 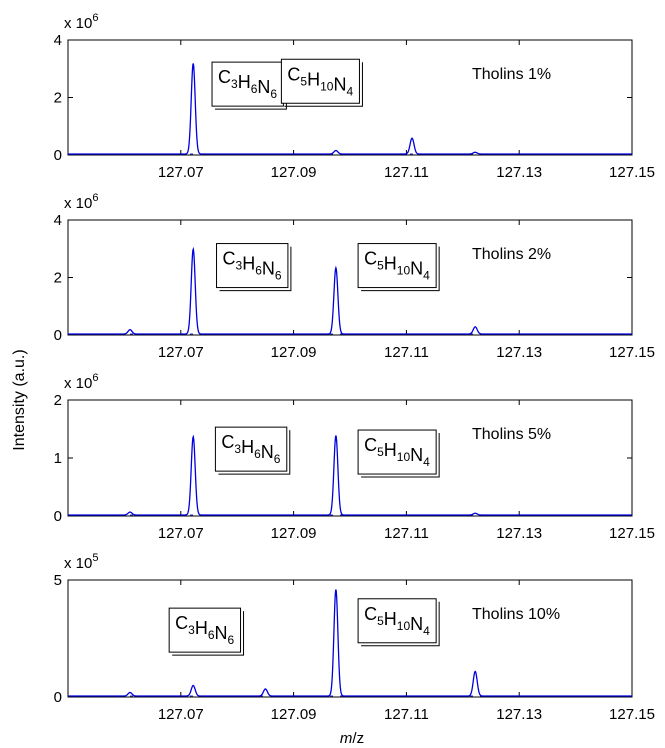 I want to click on spectrum-trace, so click(x=350, y=109).